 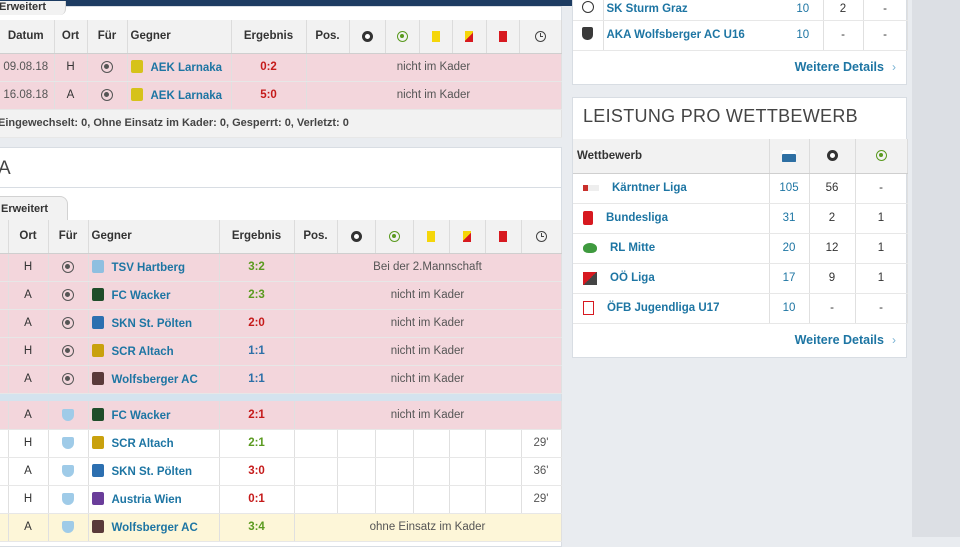 I want to click on competition-apps: 20, so click(x=789, y=248).